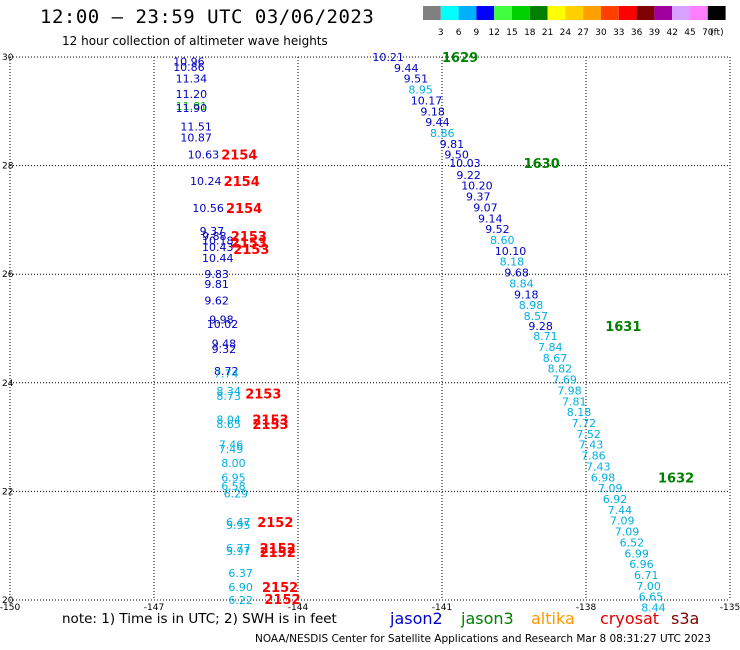  I want to click on color-scale-label: 9, so click(477, 33).